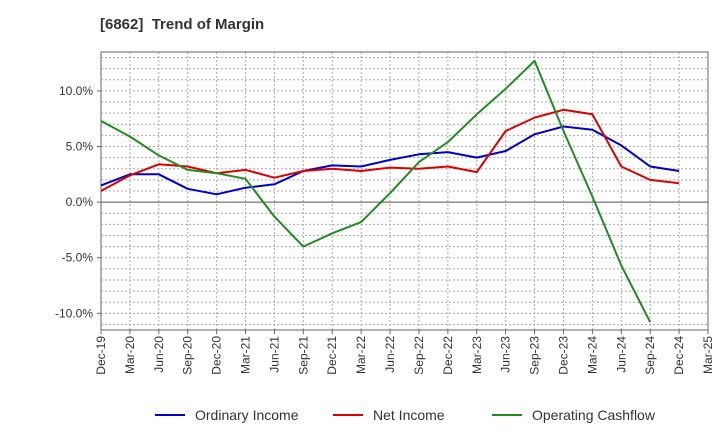 Image resolution: width=720 pixels, height=440 pixels. Describe the element at coordinates (594, 415) in the screenshot. I see `legend-label: Operating Cashflow` at that location.